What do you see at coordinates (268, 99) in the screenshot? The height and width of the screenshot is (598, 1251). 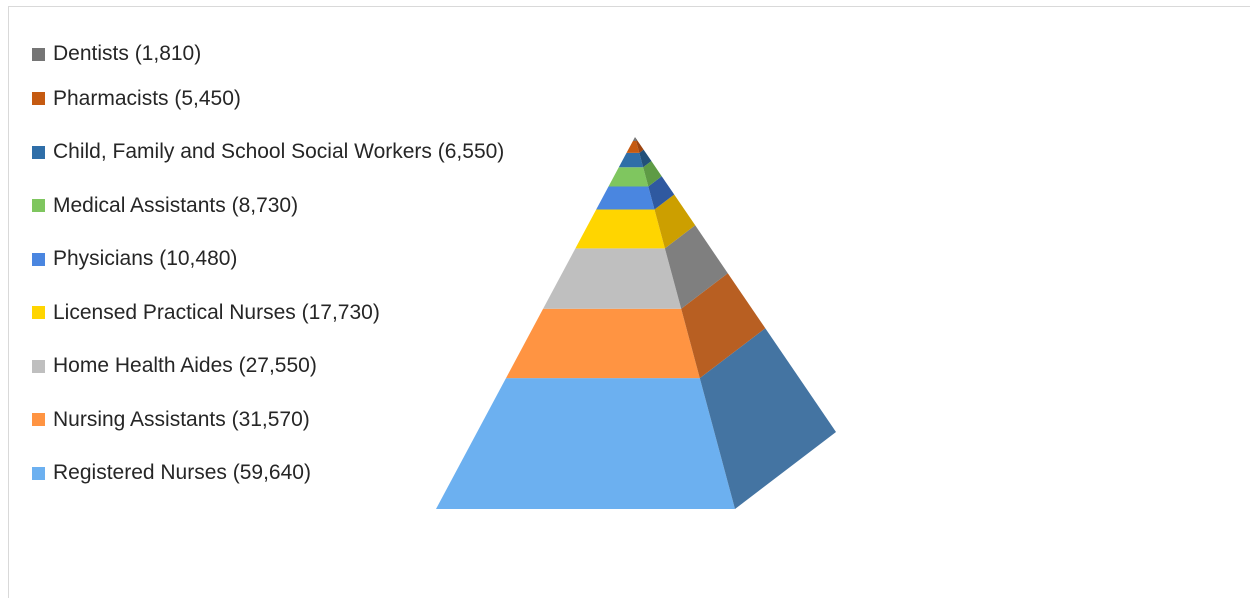 I see `legend-item: Pharmacists (5,450)` at bounding box center [268, 99].